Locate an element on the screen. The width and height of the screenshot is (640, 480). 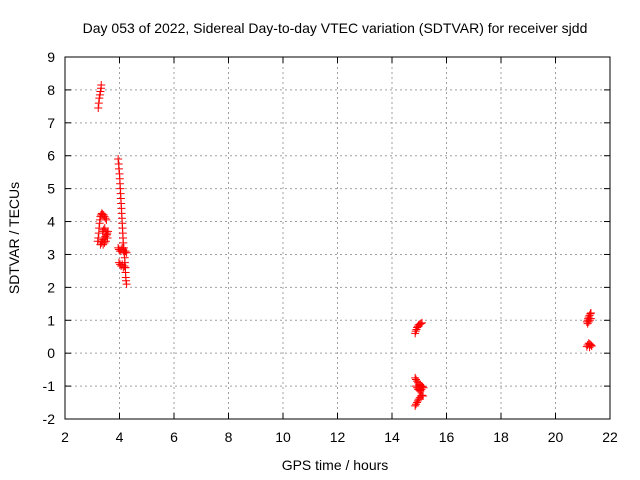
y-tick-label: 8 is located at coordinates (51, 90).